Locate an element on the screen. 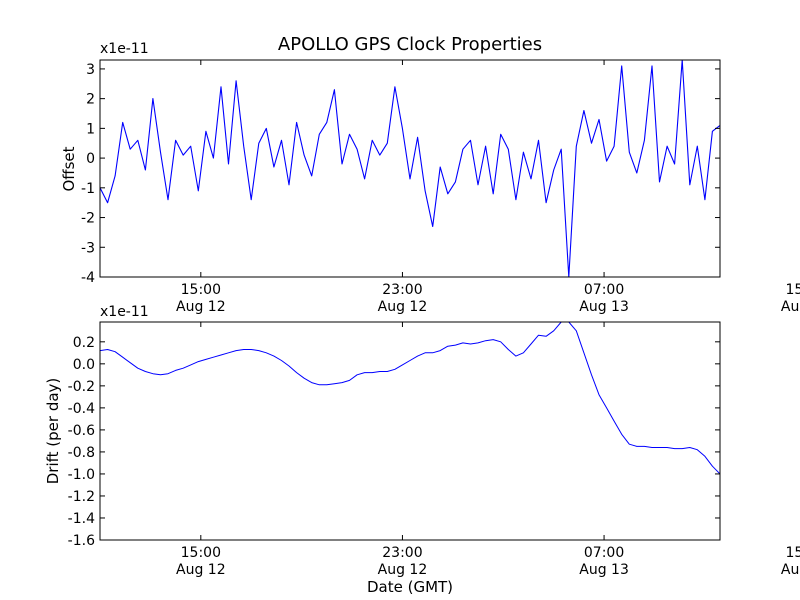 This screenshot has width=800, height=600. offset-y-tick-label: -3 is located at coordinates (88, 248).